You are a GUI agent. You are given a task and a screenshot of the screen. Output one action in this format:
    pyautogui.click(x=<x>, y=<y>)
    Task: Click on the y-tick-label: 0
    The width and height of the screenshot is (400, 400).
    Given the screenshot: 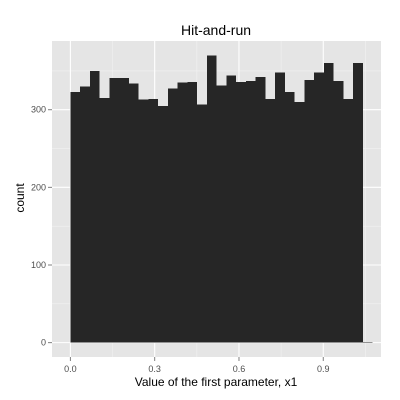 What is the action you would take?
    pyautogui.click(x=43, y=343)
    